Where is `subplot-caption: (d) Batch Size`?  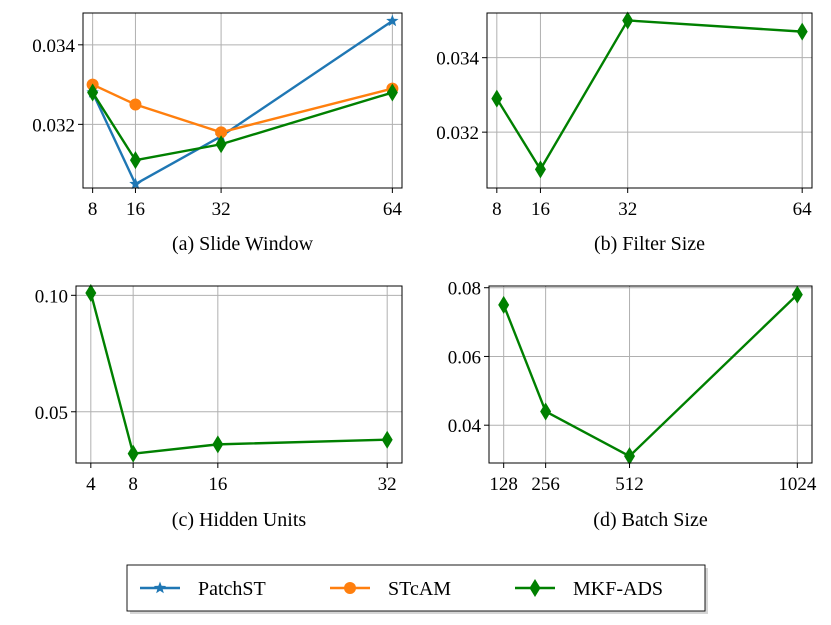
subplot-caption: (d) Batch Size is located at coordinates (650, 520).